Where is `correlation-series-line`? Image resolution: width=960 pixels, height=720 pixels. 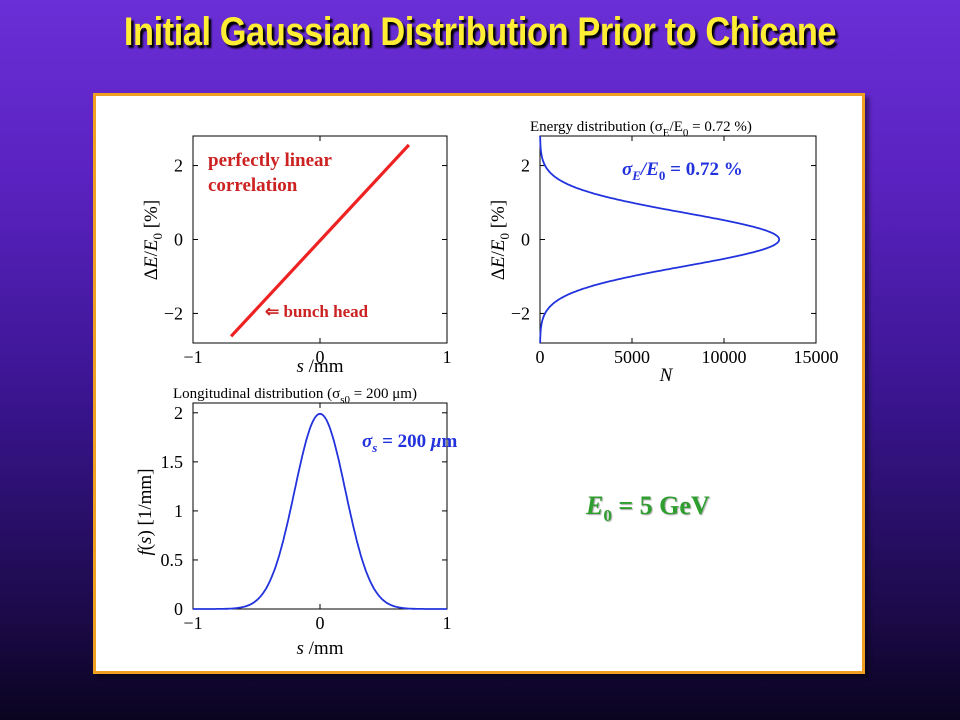
correlation-series-line is located at coordinates (320, 240).